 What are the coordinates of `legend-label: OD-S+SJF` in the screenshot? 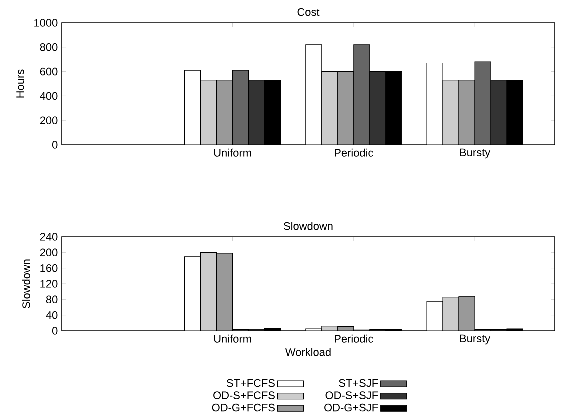 It's located at (352, 396).